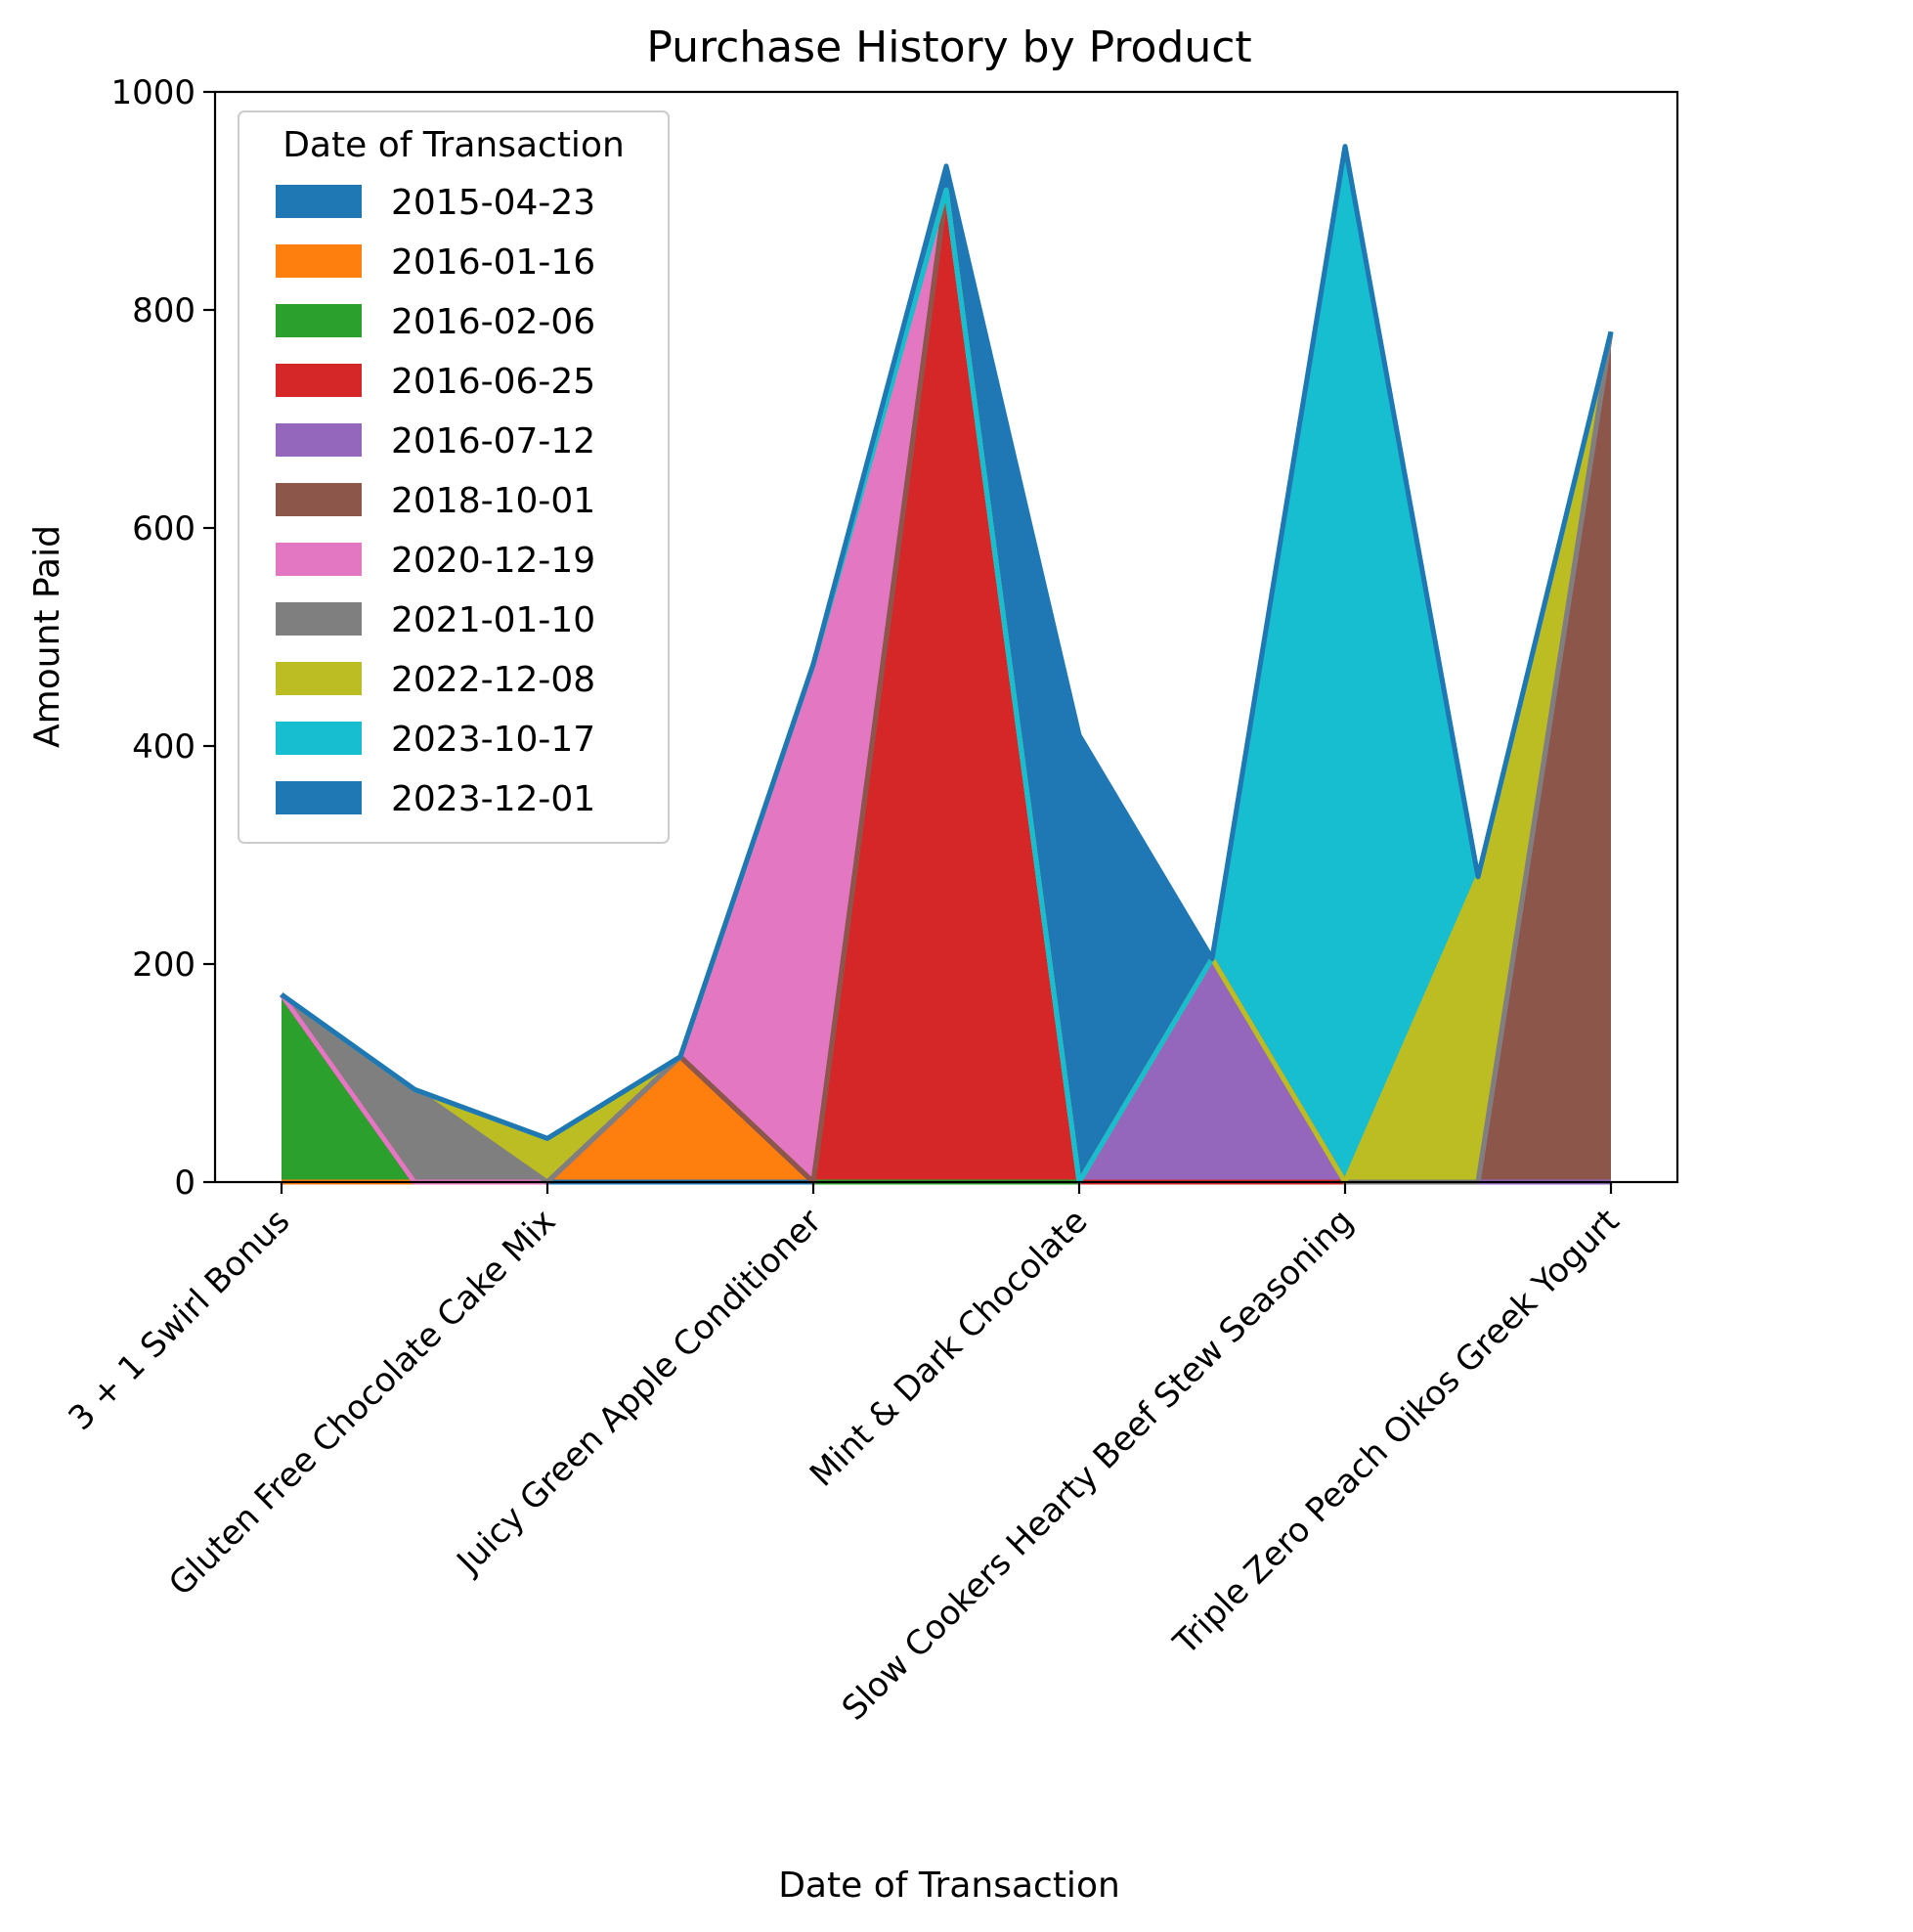 The image size is (1913, 1932). What do you see at coordinates (153, 92) in the screenshot?
I see `y-tick-label-1000: 1000` at bounding box center [153, 92].